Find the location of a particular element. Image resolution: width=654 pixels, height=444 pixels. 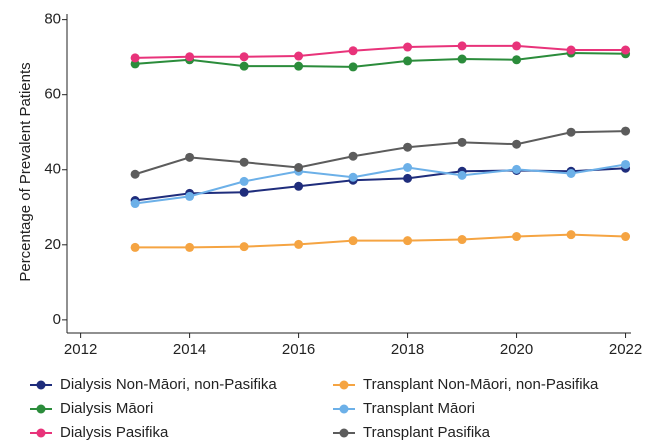

x-tick-label: 2020 is located at coordinates (516, 349).